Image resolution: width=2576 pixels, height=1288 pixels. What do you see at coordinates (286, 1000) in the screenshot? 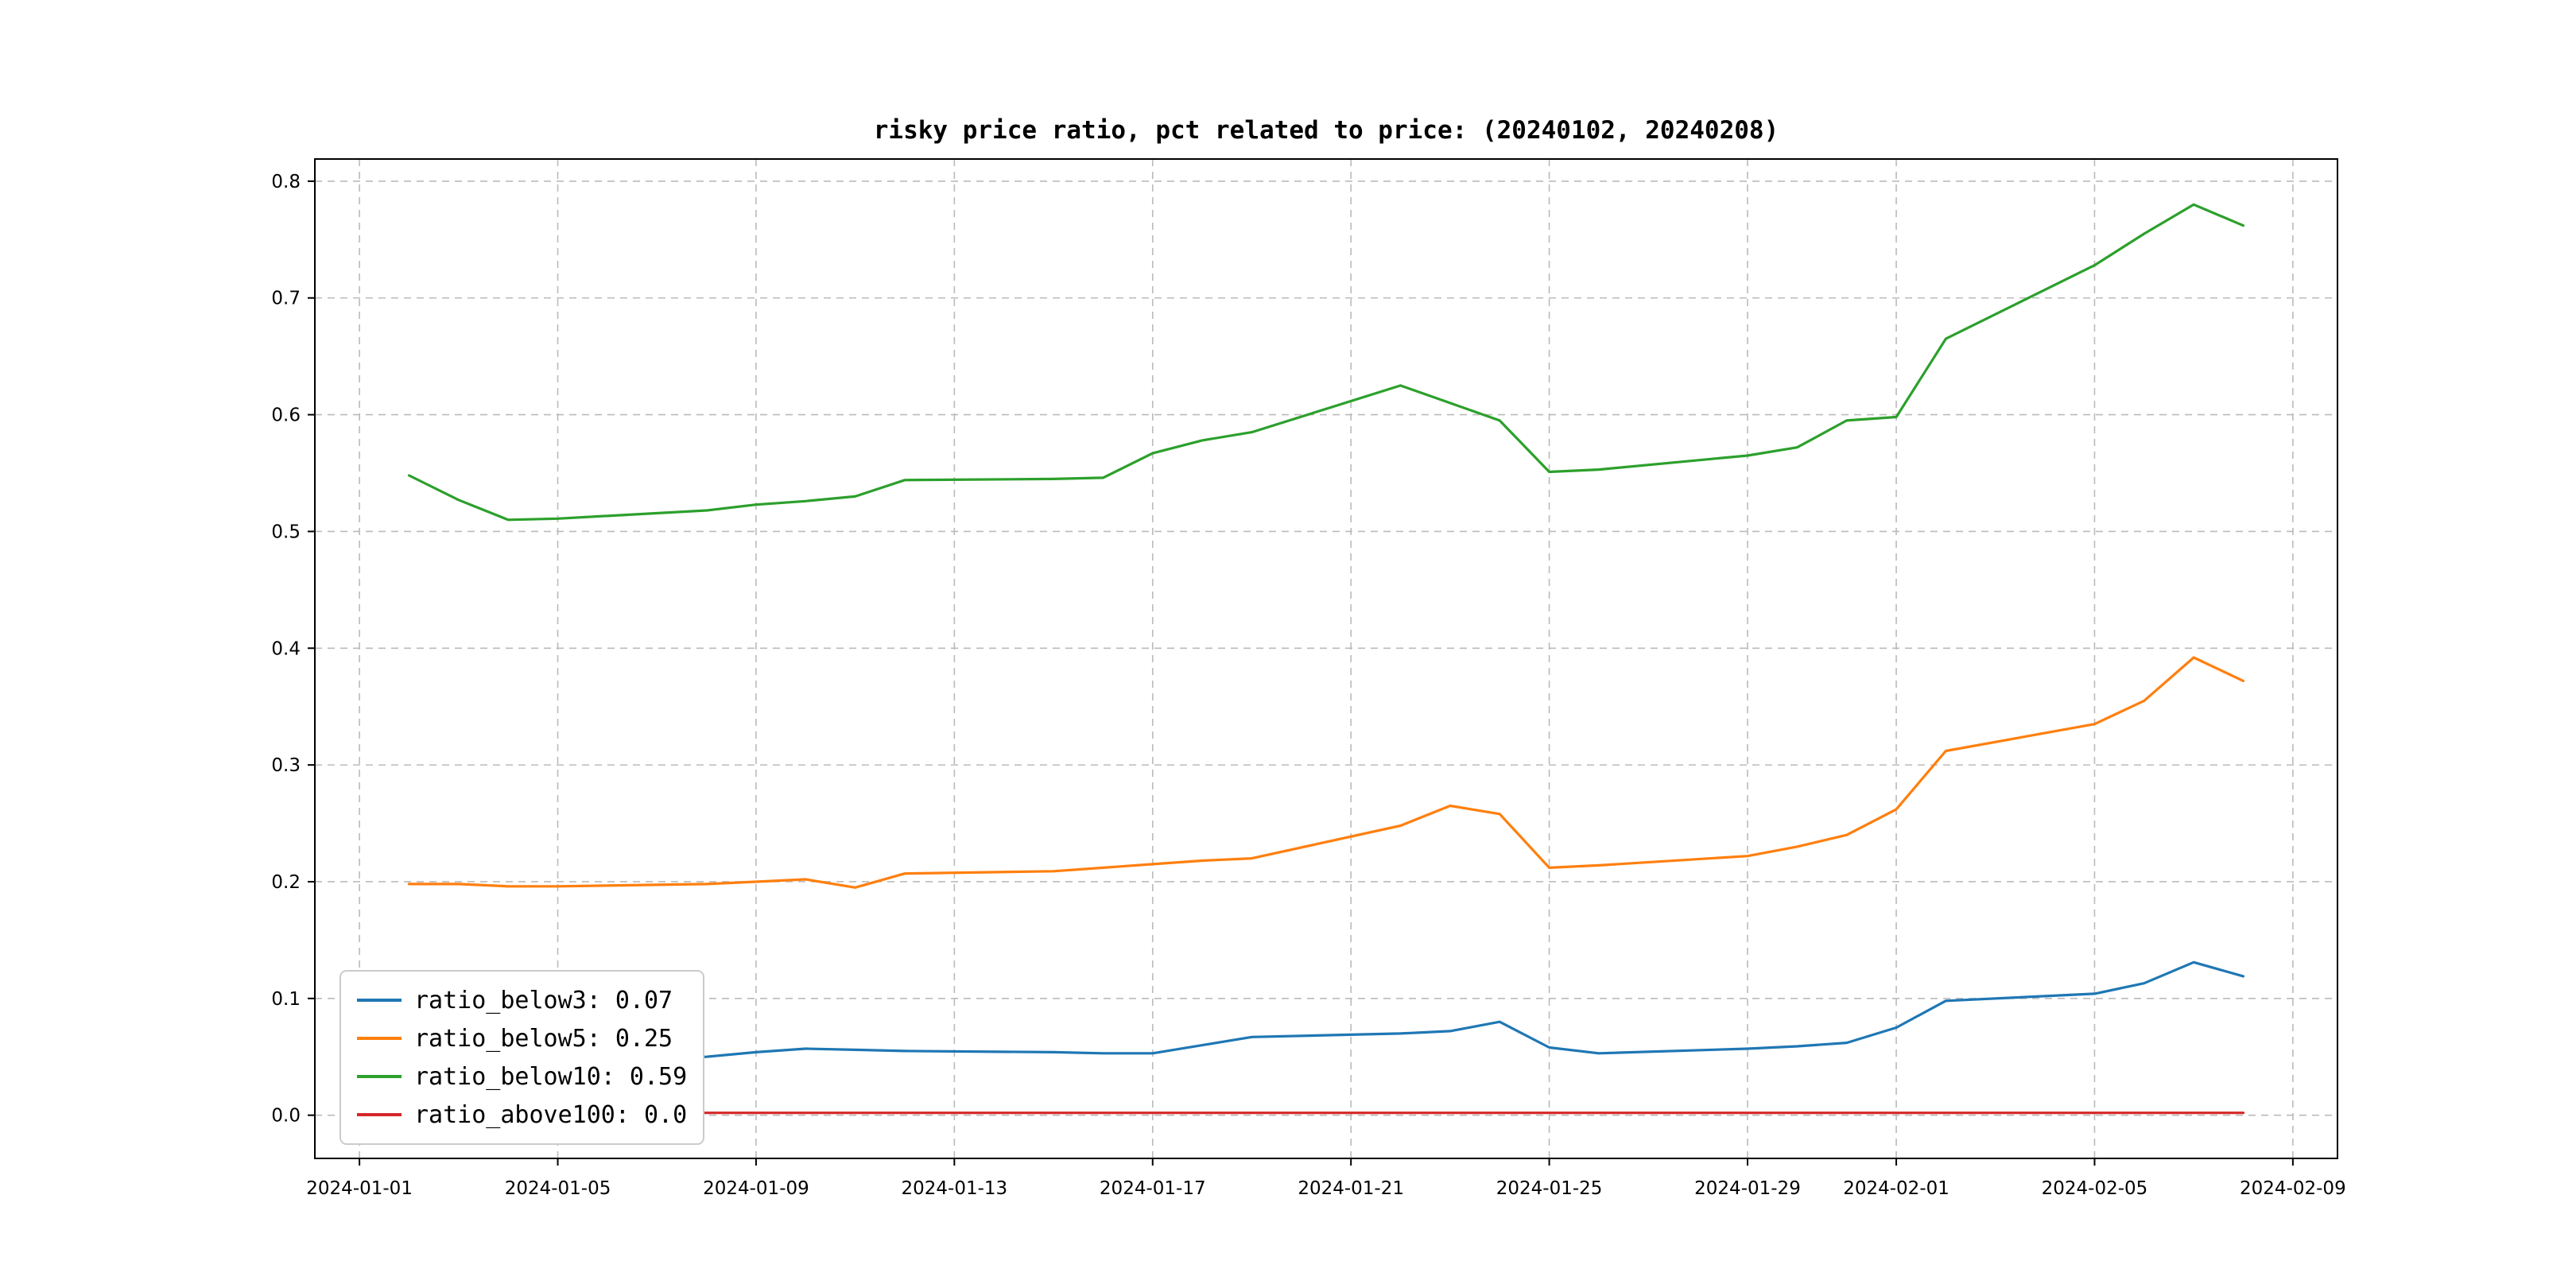
I see `y-tick-label: 0.1` at bounding box center [286, 1000].